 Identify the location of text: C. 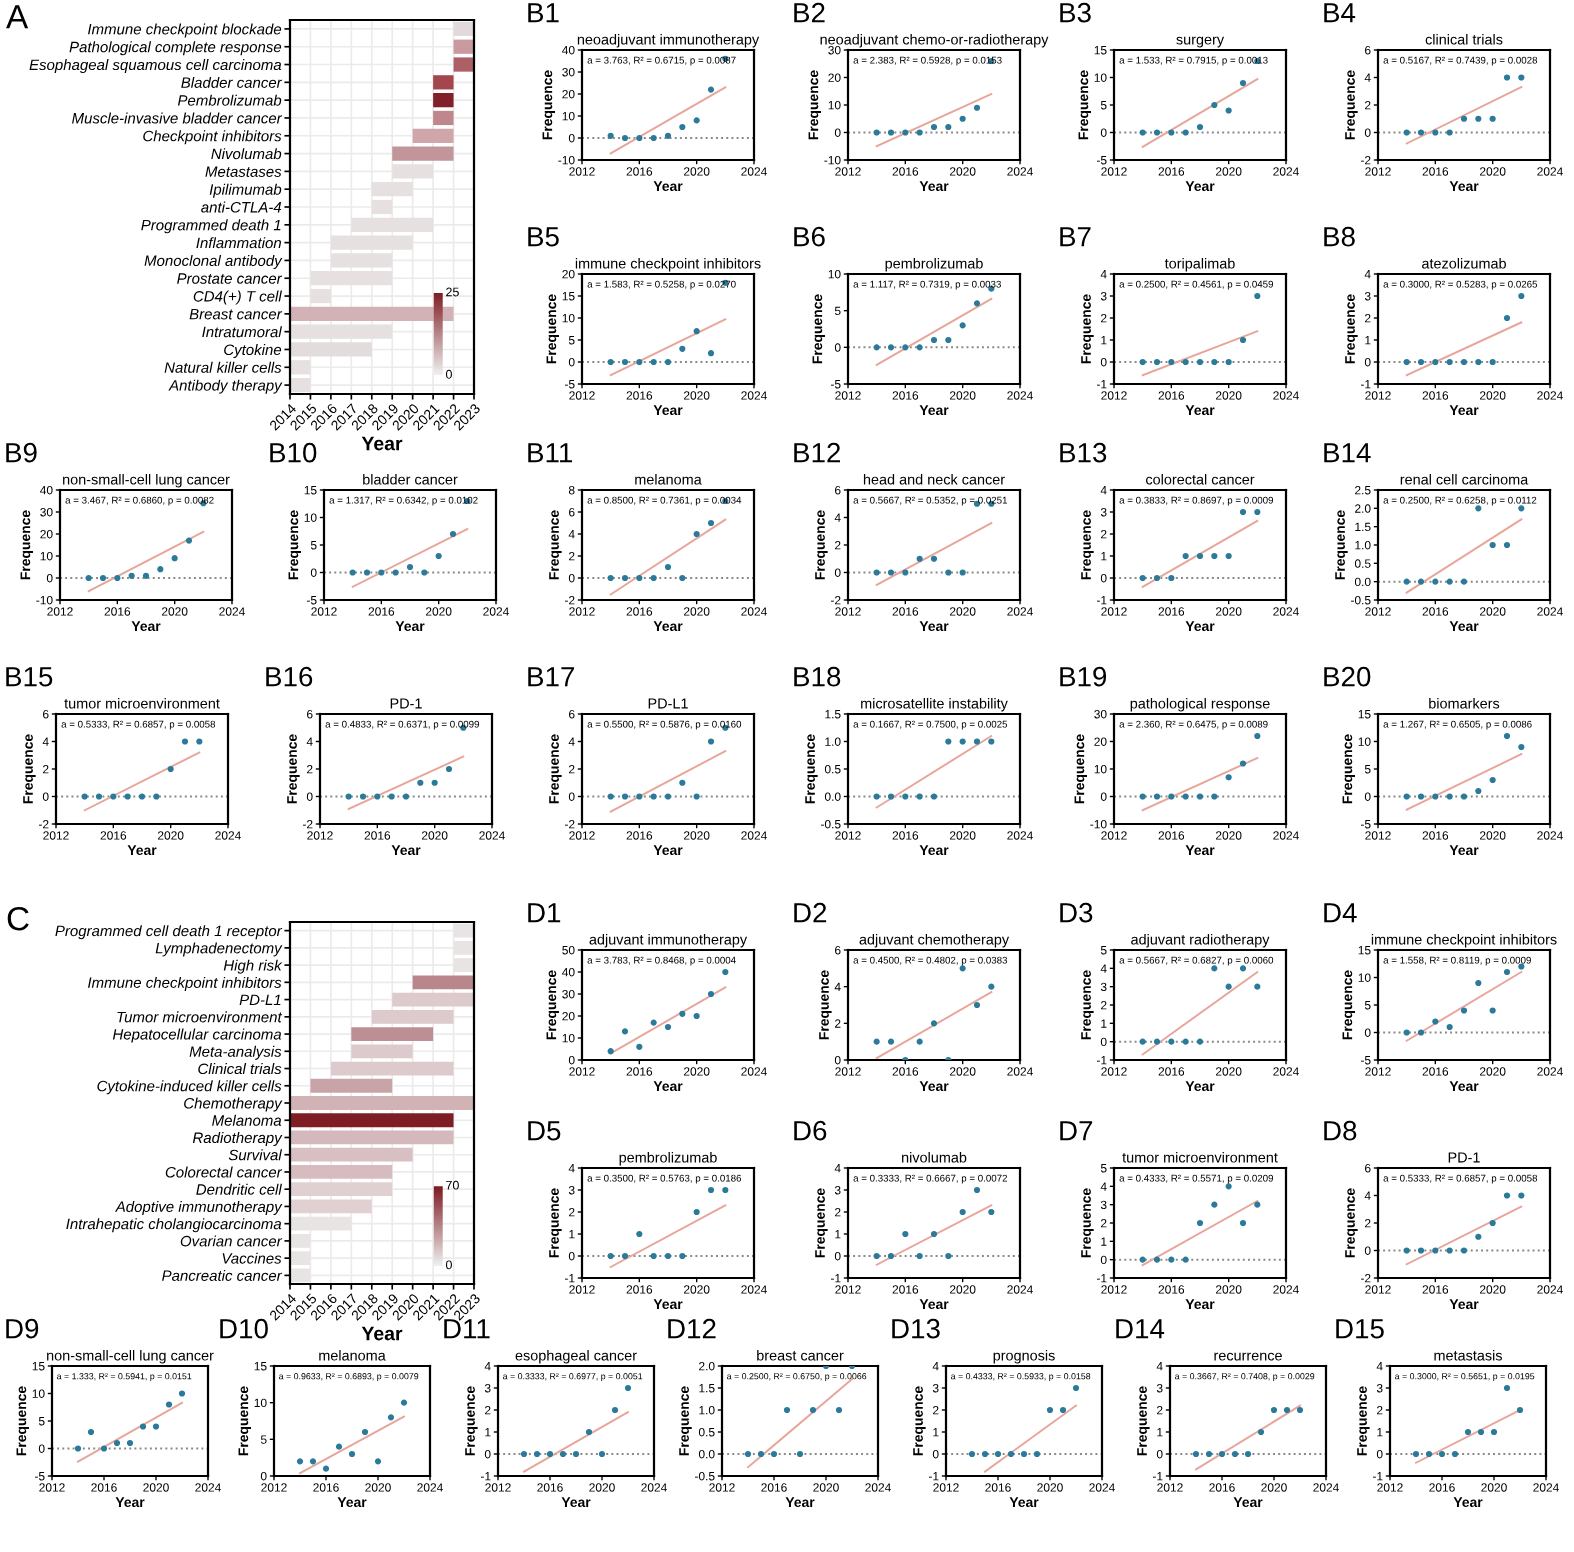
(18, 918).